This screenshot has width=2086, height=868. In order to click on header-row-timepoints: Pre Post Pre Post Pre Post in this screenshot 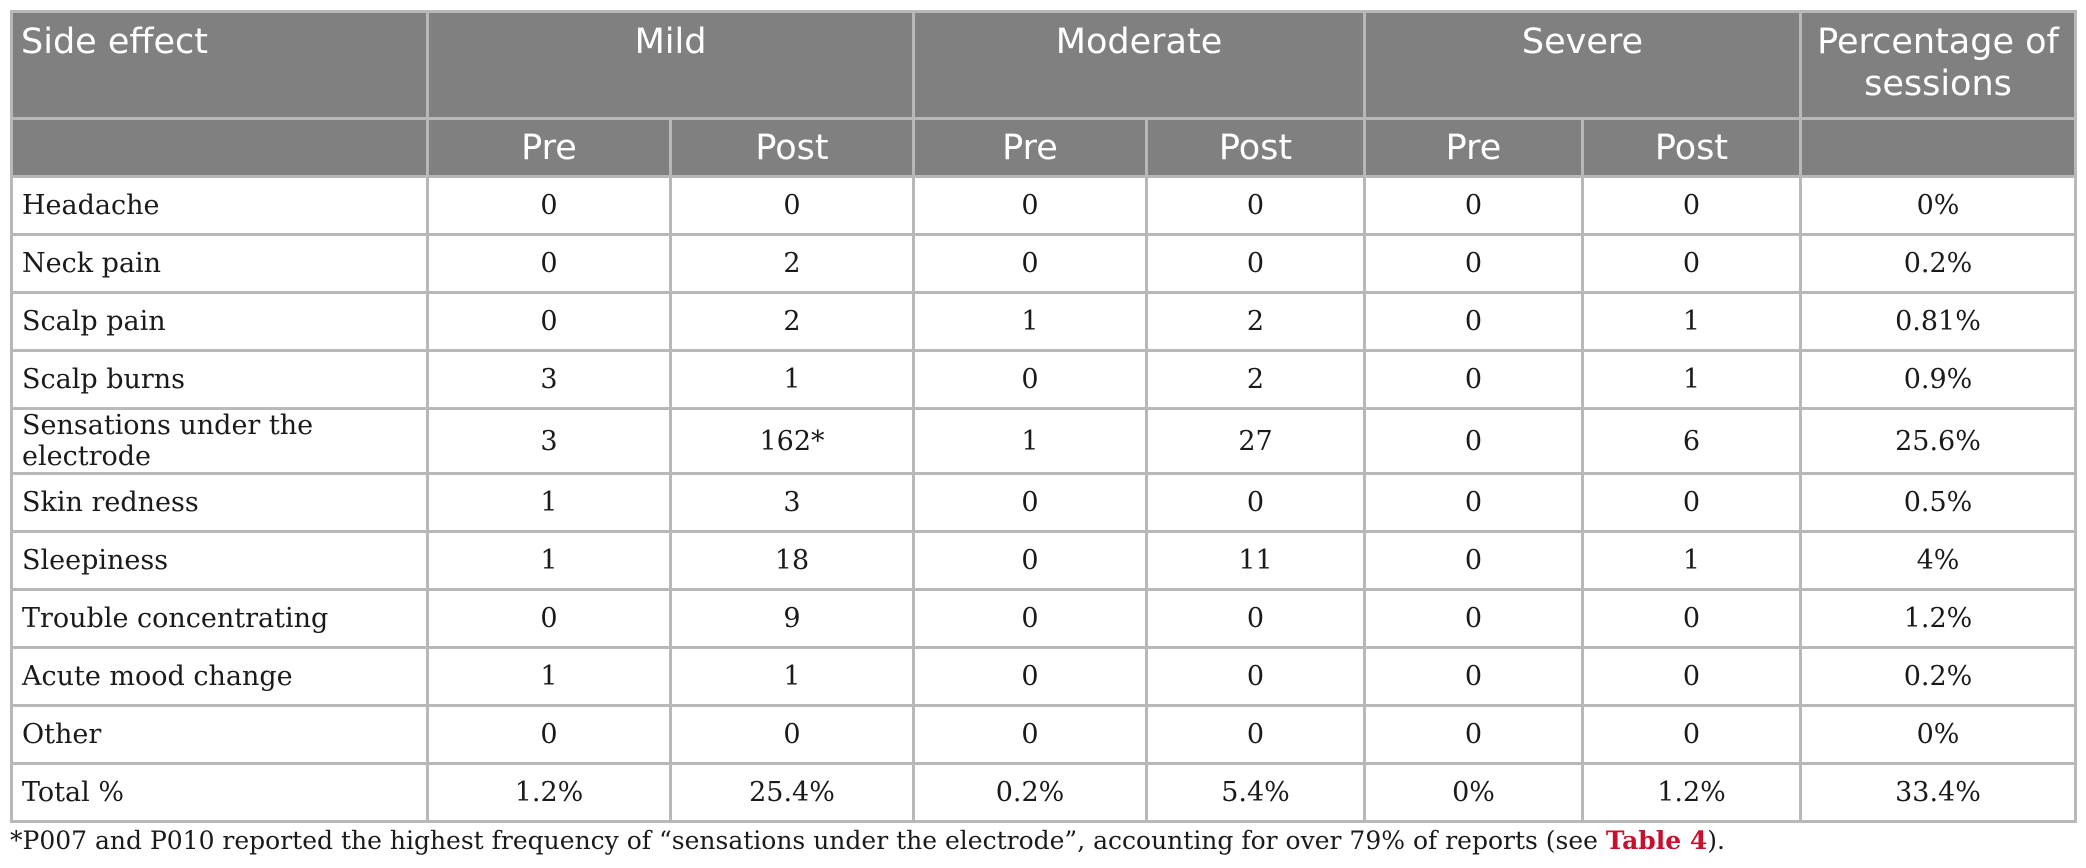, I will do `click(1043, 147)`.